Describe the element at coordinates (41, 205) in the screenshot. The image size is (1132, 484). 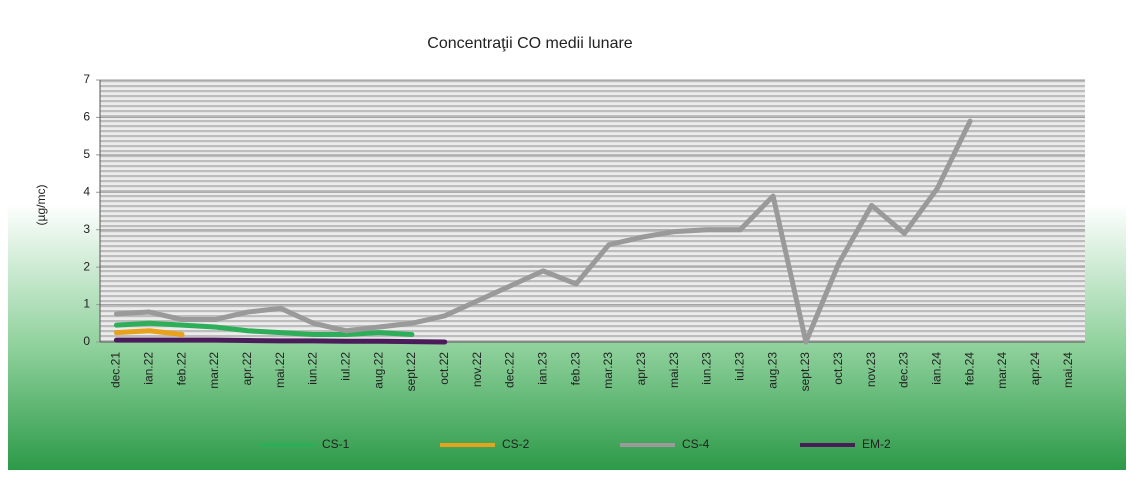
I see `y-axis-label: (µg/mc)` at that location.